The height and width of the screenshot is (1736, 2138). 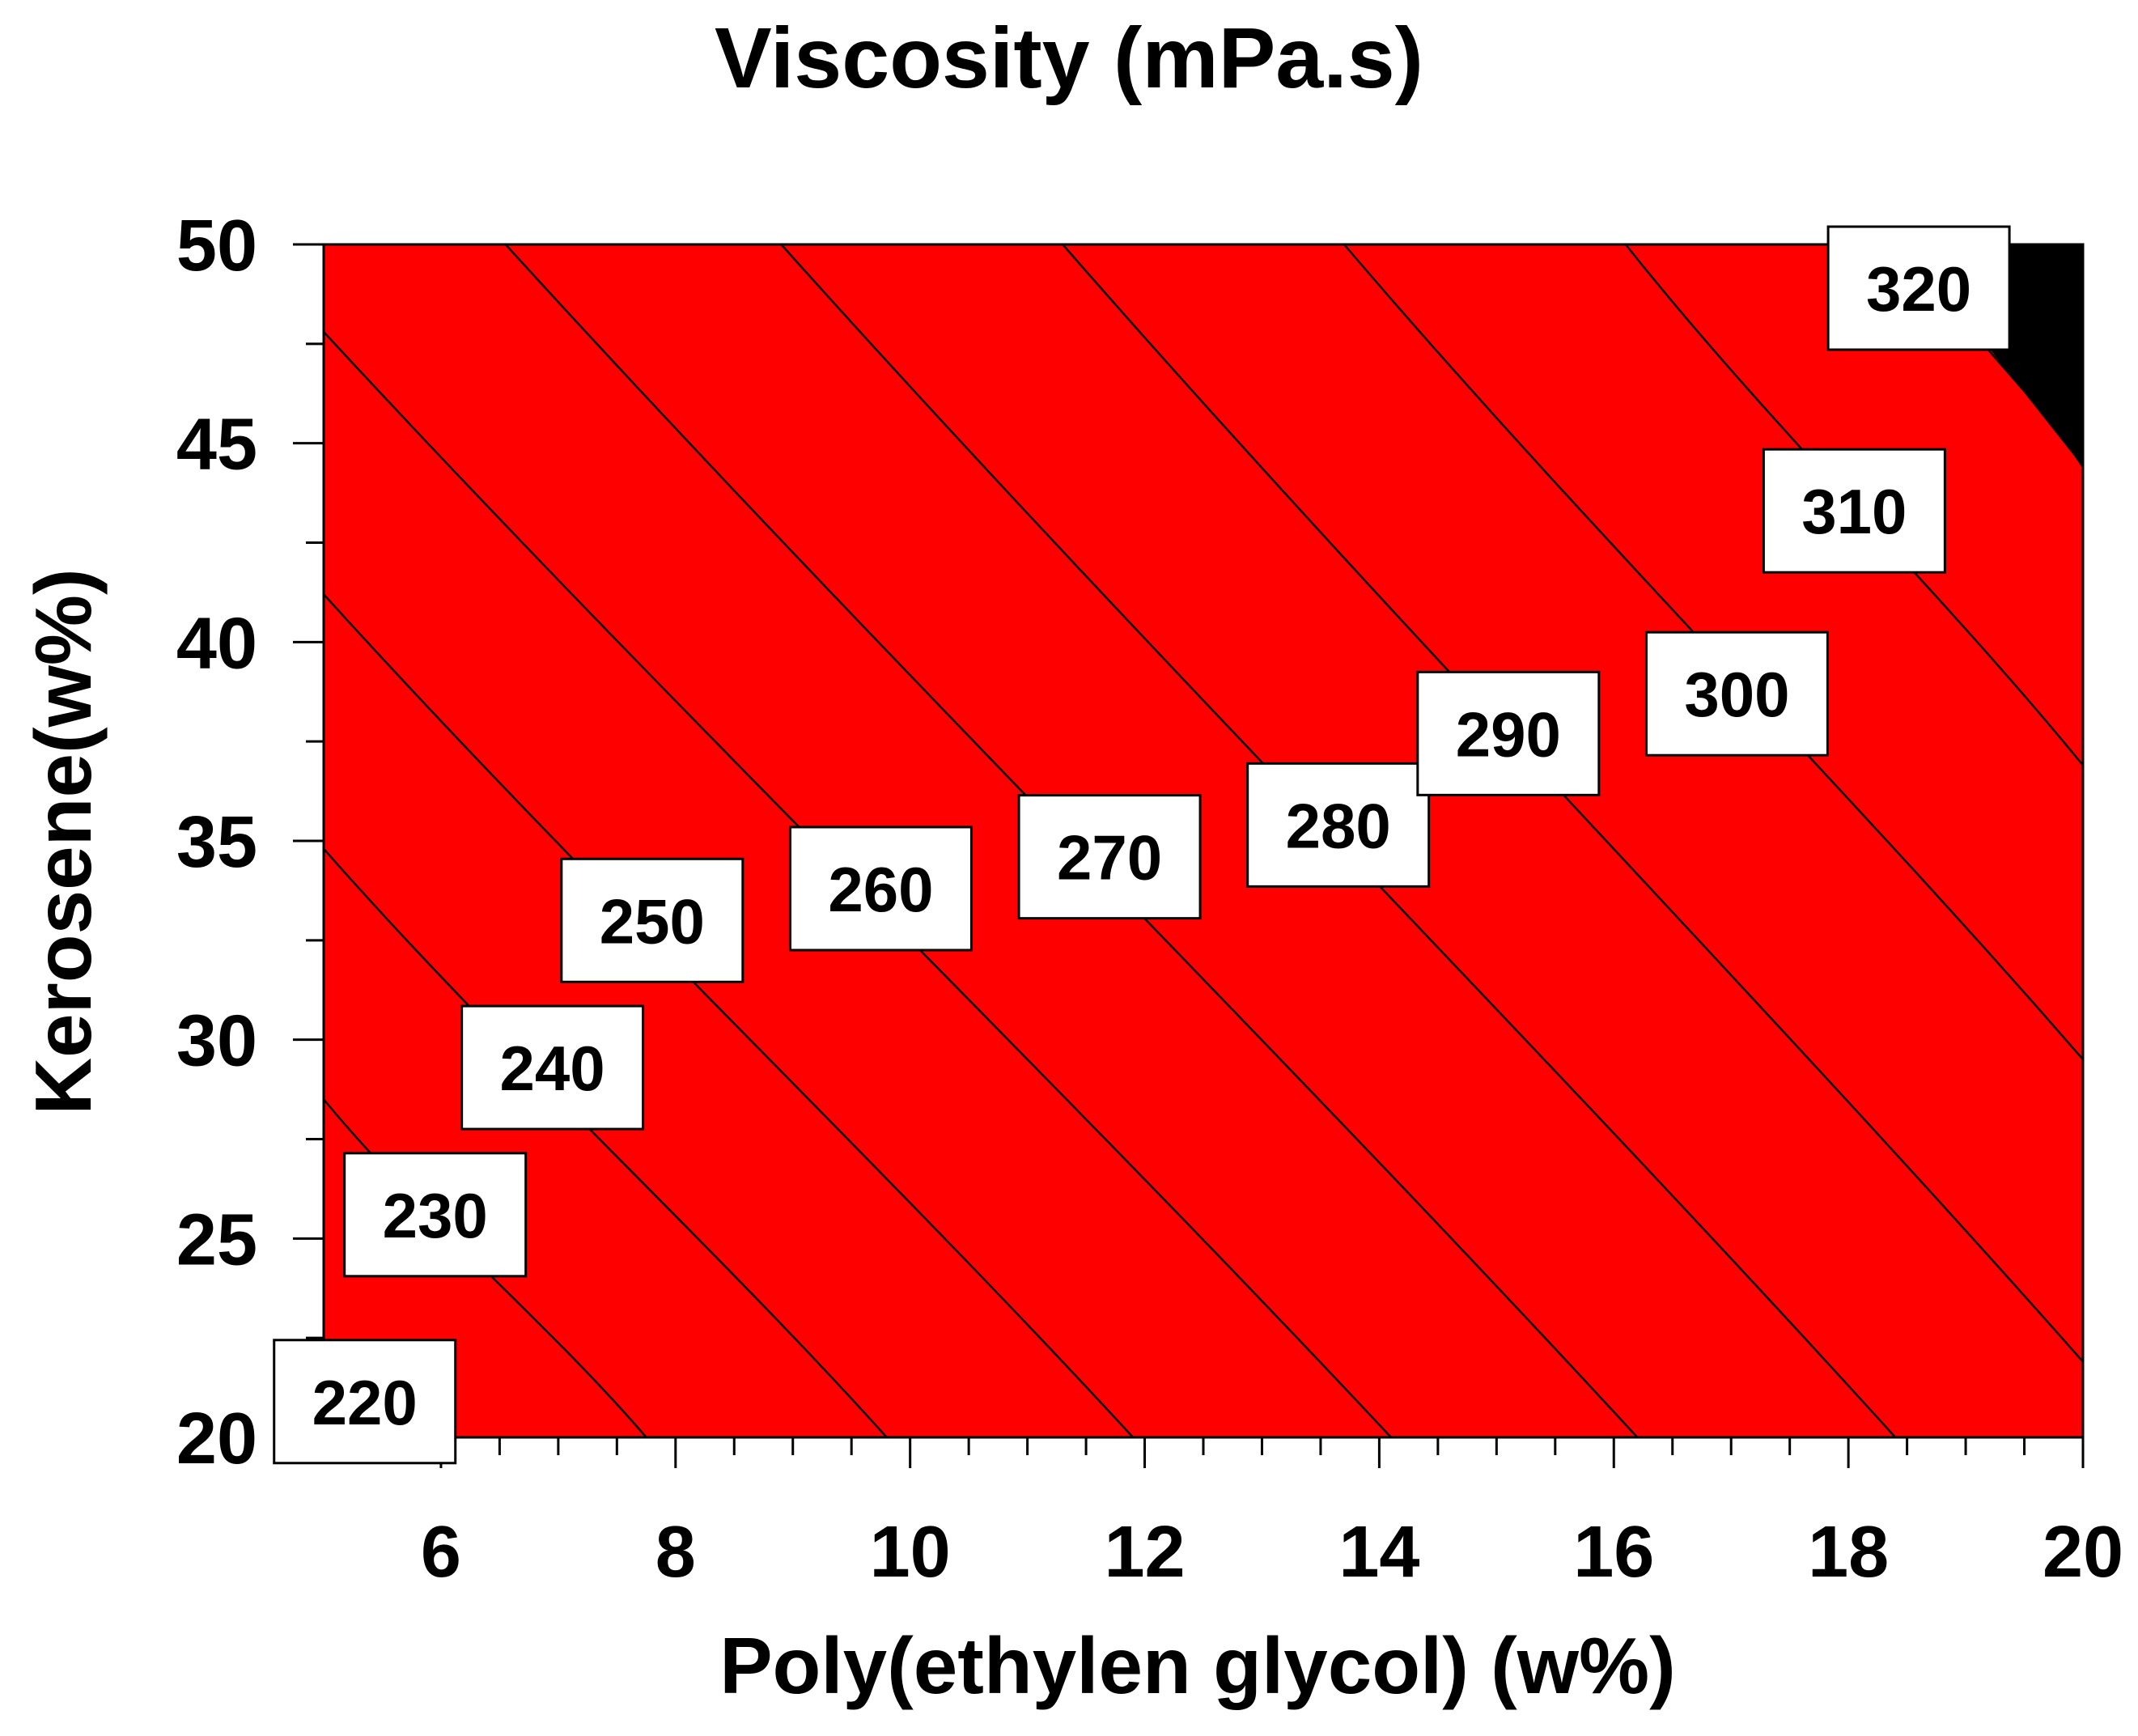 I want to click on contour-label: 240, so click(x=552, y=1067).